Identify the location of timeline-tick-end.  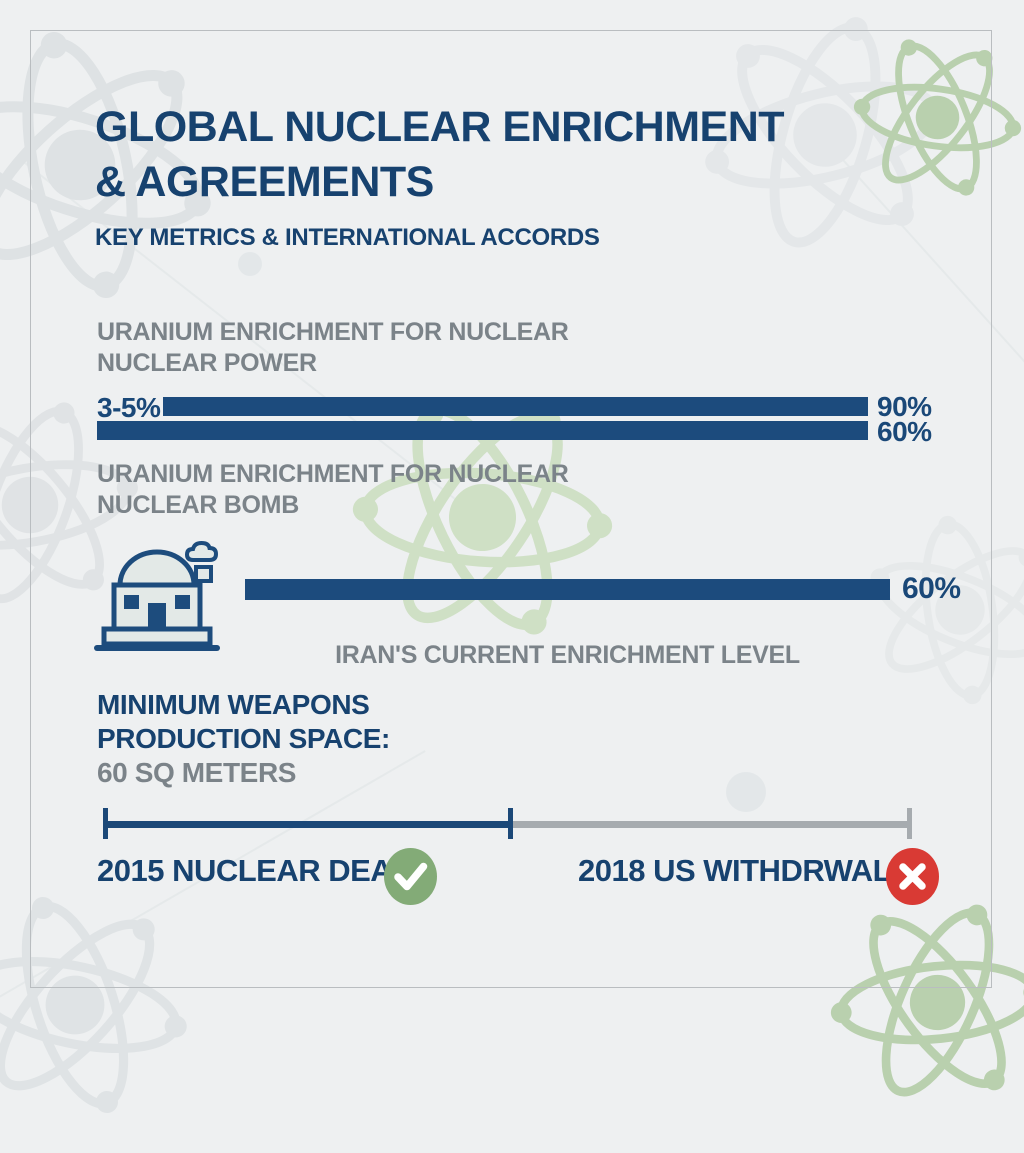
(909, 823).